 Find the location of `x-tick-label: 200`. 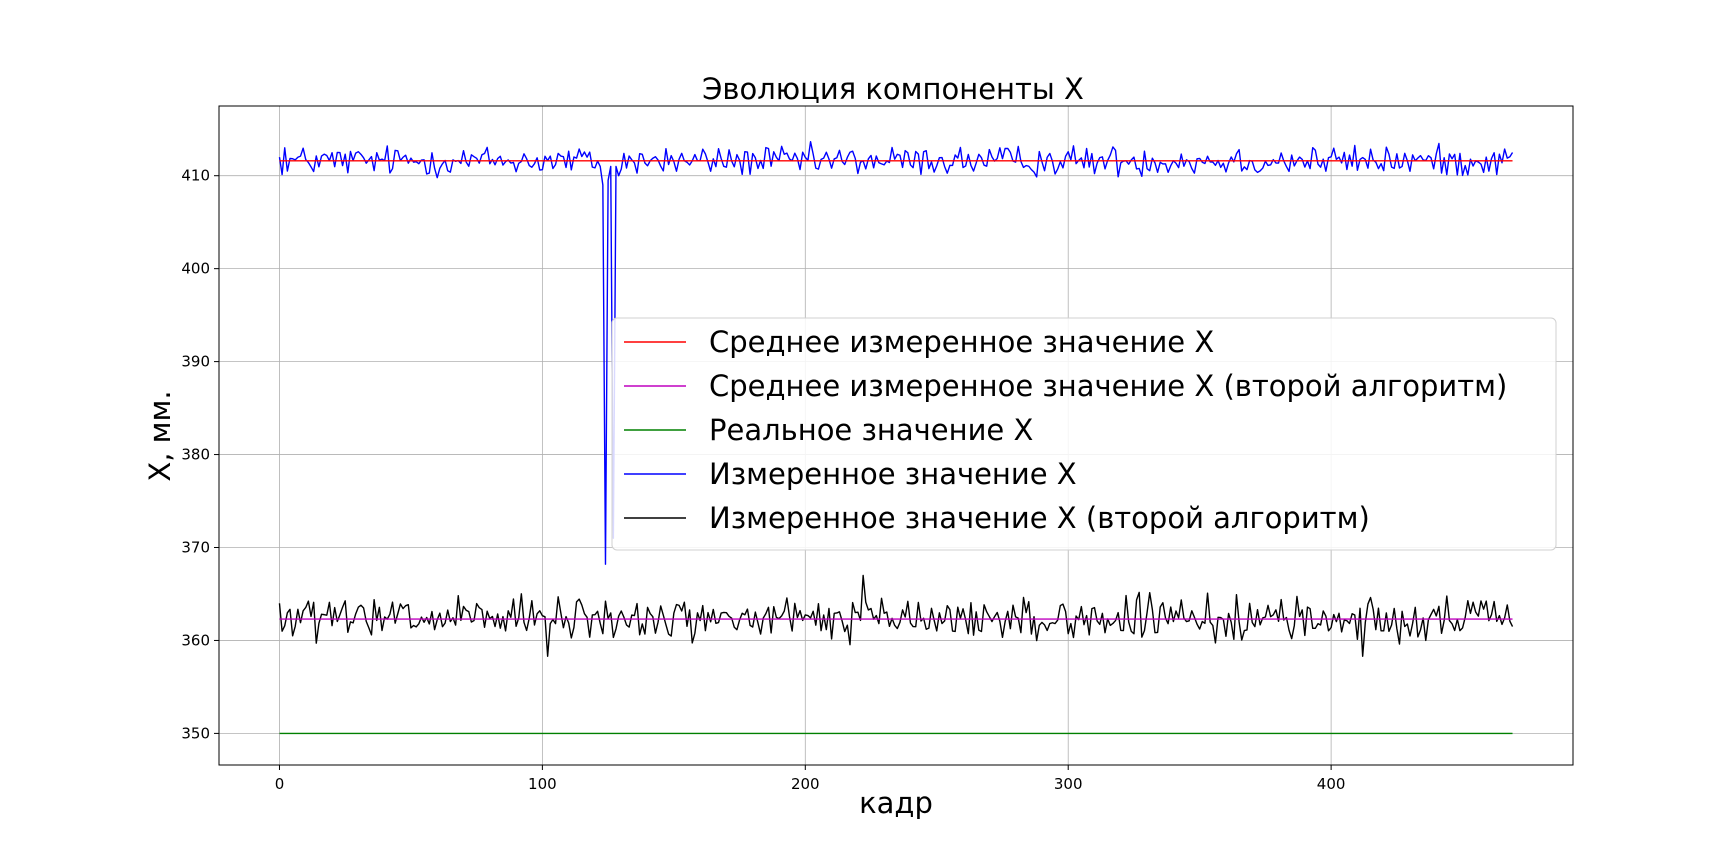

x-tick-label: 200 is located at coordinates (805, 784).